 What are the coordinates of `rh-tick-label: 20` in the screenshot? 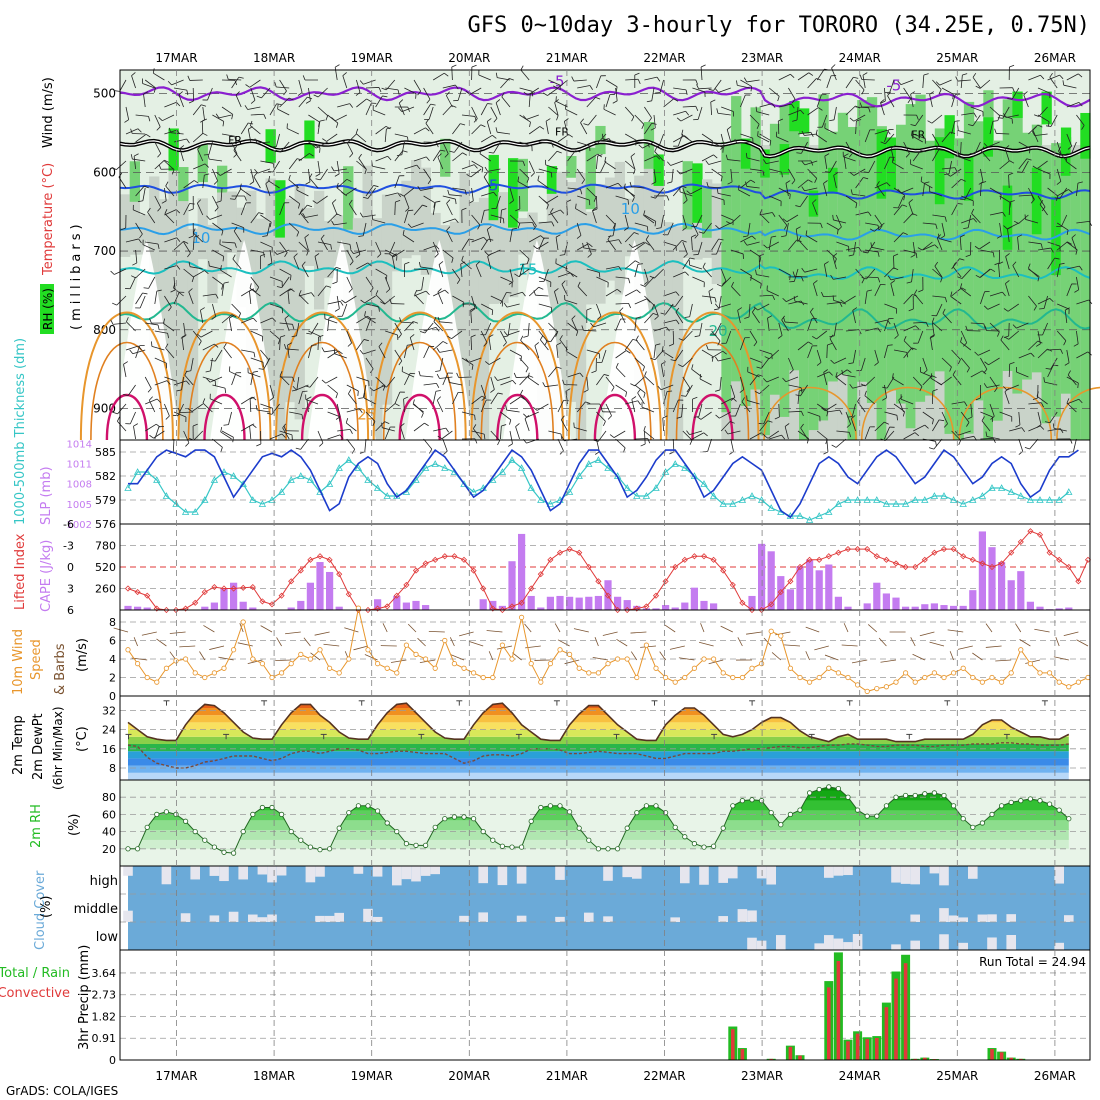 It's located at (109, 849).